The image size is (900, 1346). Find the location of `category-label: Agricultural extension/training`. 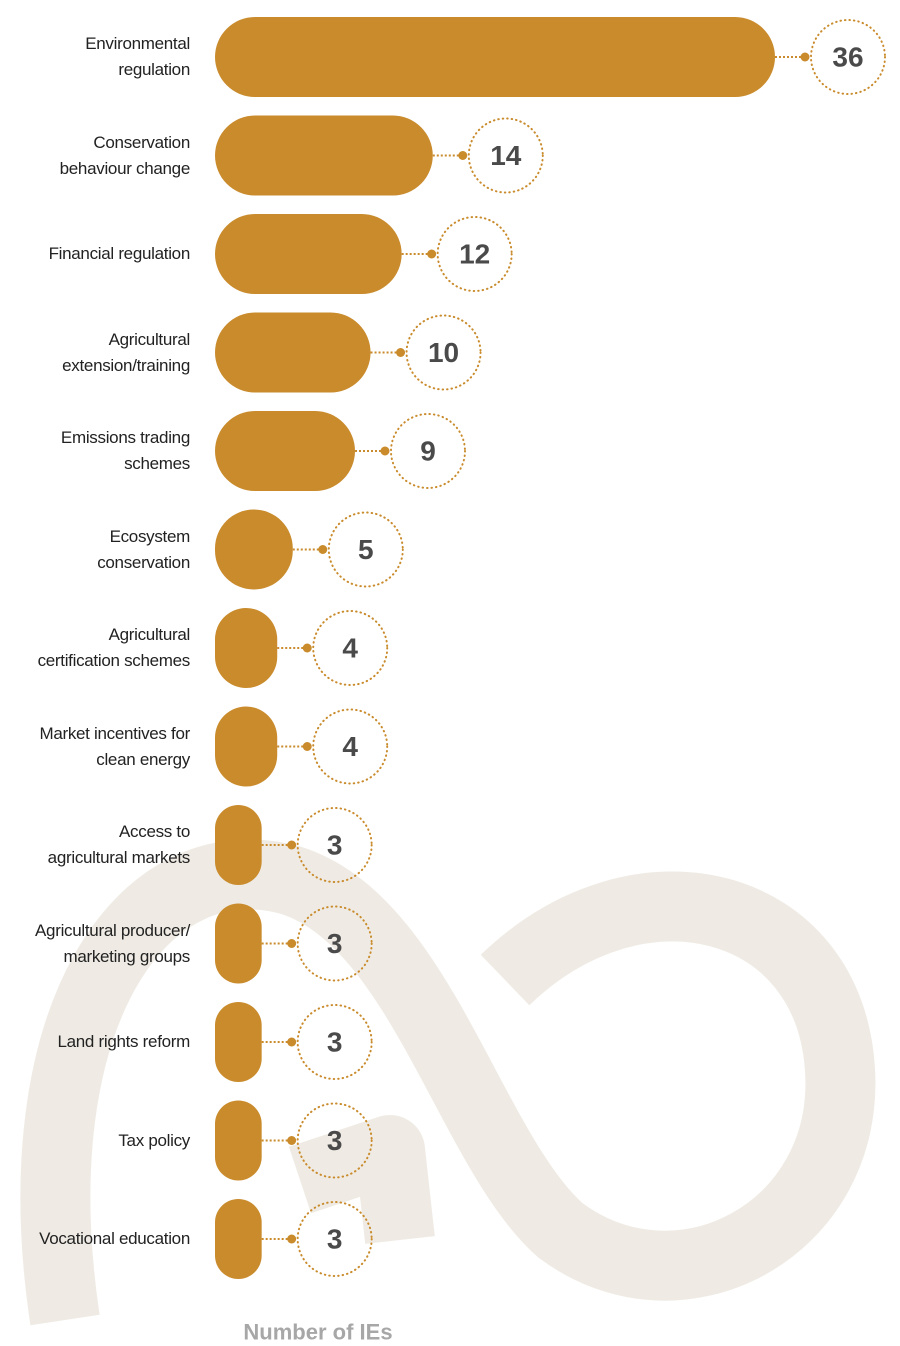

category-label: Agricultural extension/training is located at coordinates (126, 352).